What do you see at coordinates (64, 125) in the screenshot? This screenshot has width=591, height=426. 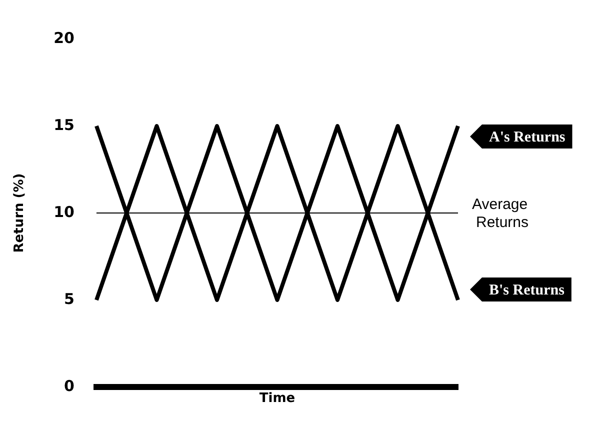 I see `y-tick-label: 15` at bounding box center [64, 125].